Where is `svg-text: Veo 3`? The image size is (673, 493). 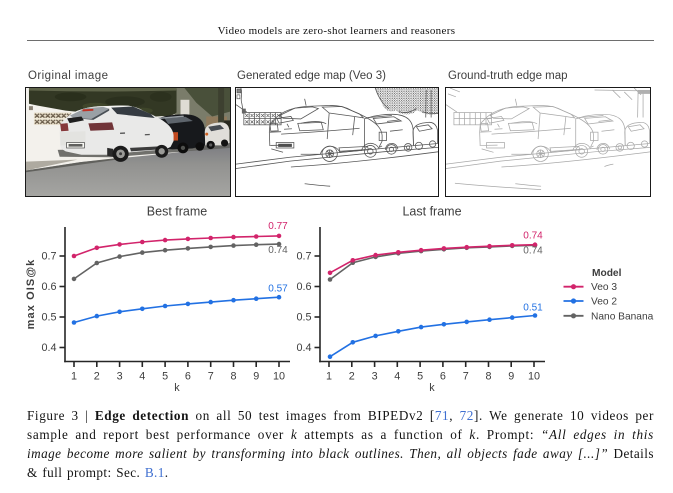
svg-text: Veo 3 is located at coordinates (604, 287).